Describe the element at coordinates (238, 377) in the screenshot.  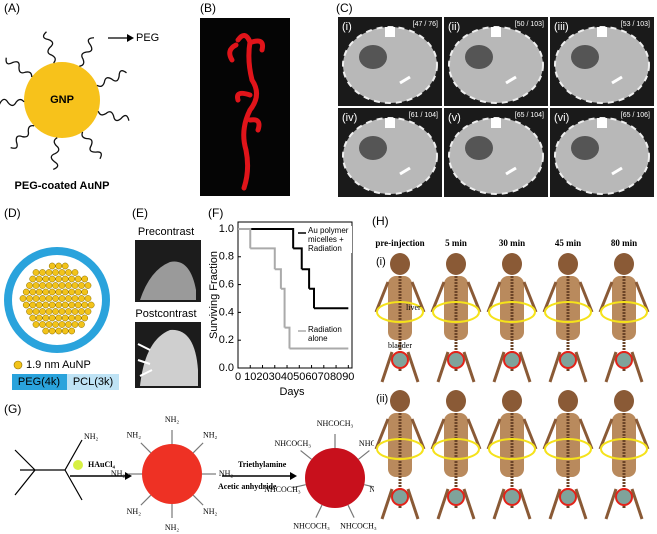
I see `x-tick-label: 0` at that location.